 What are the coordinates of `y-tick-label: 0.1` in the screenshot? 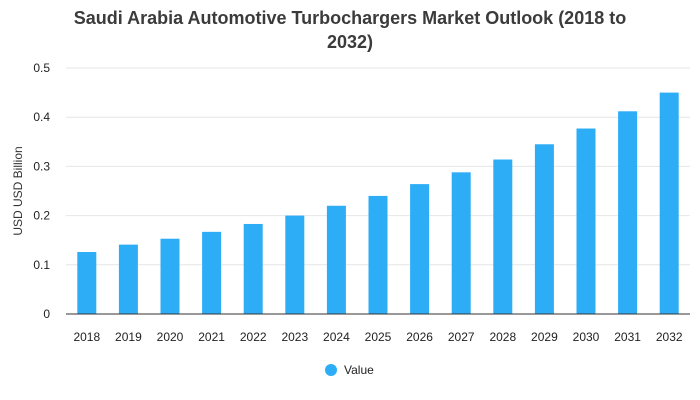 It's located at (41, 265).